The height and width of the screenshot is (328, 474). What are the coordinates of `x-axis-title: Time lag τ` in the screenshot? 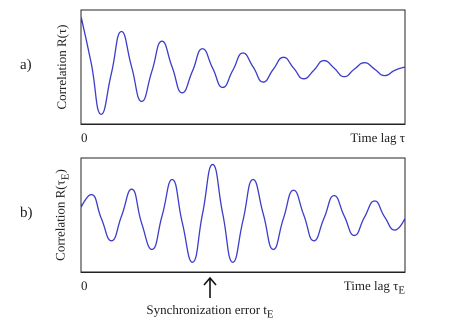 It's located at (377, 138).